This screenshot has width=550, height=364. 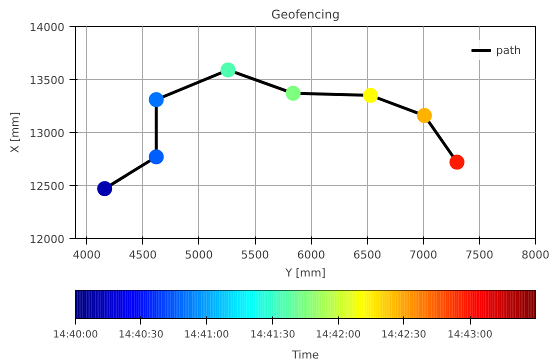 What do you see at coordinates (198, 255) in the screenshot?
I see `x-tick-label: 5000` at bounding box center [198, 255].